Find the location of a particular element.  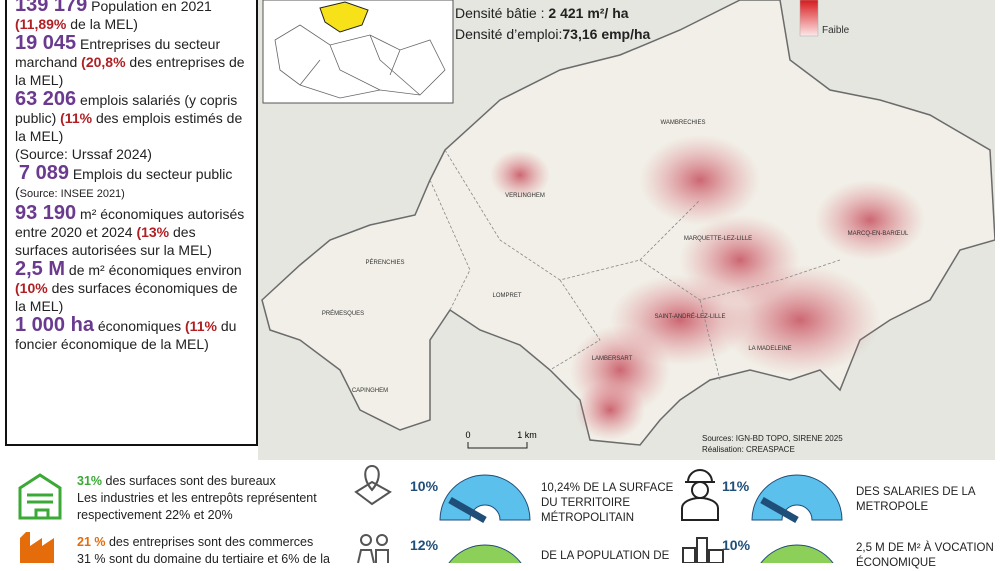

scale-label: 0 is located at coordinates (467, 435).